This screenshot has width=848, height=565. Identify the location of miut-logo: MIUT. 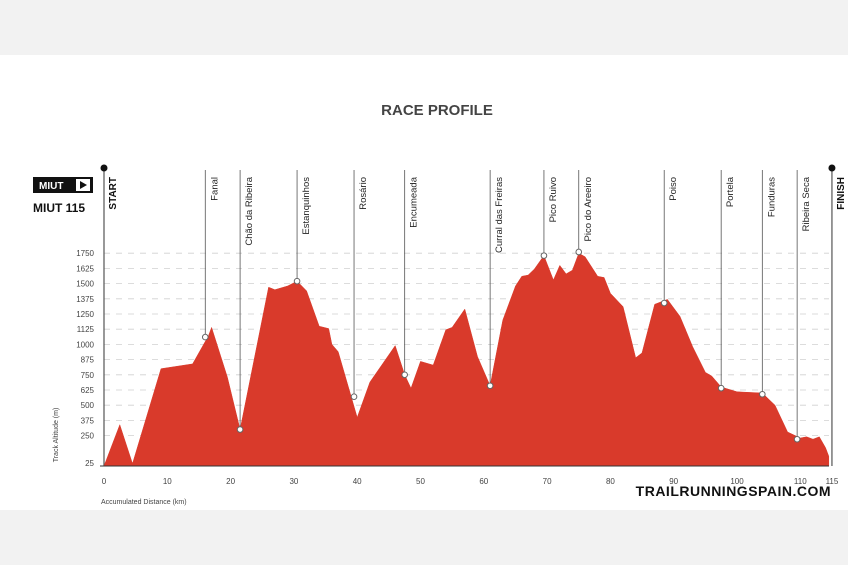
(63, 185).